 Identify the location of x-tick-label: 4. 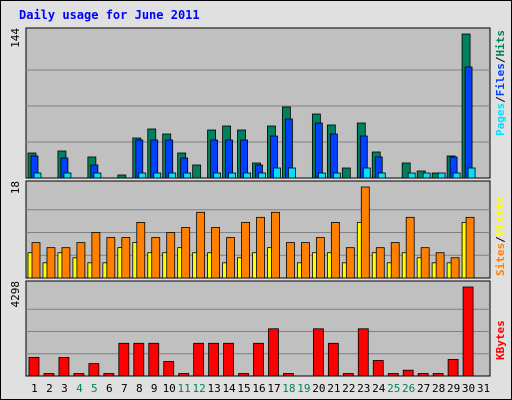
(79, 388).